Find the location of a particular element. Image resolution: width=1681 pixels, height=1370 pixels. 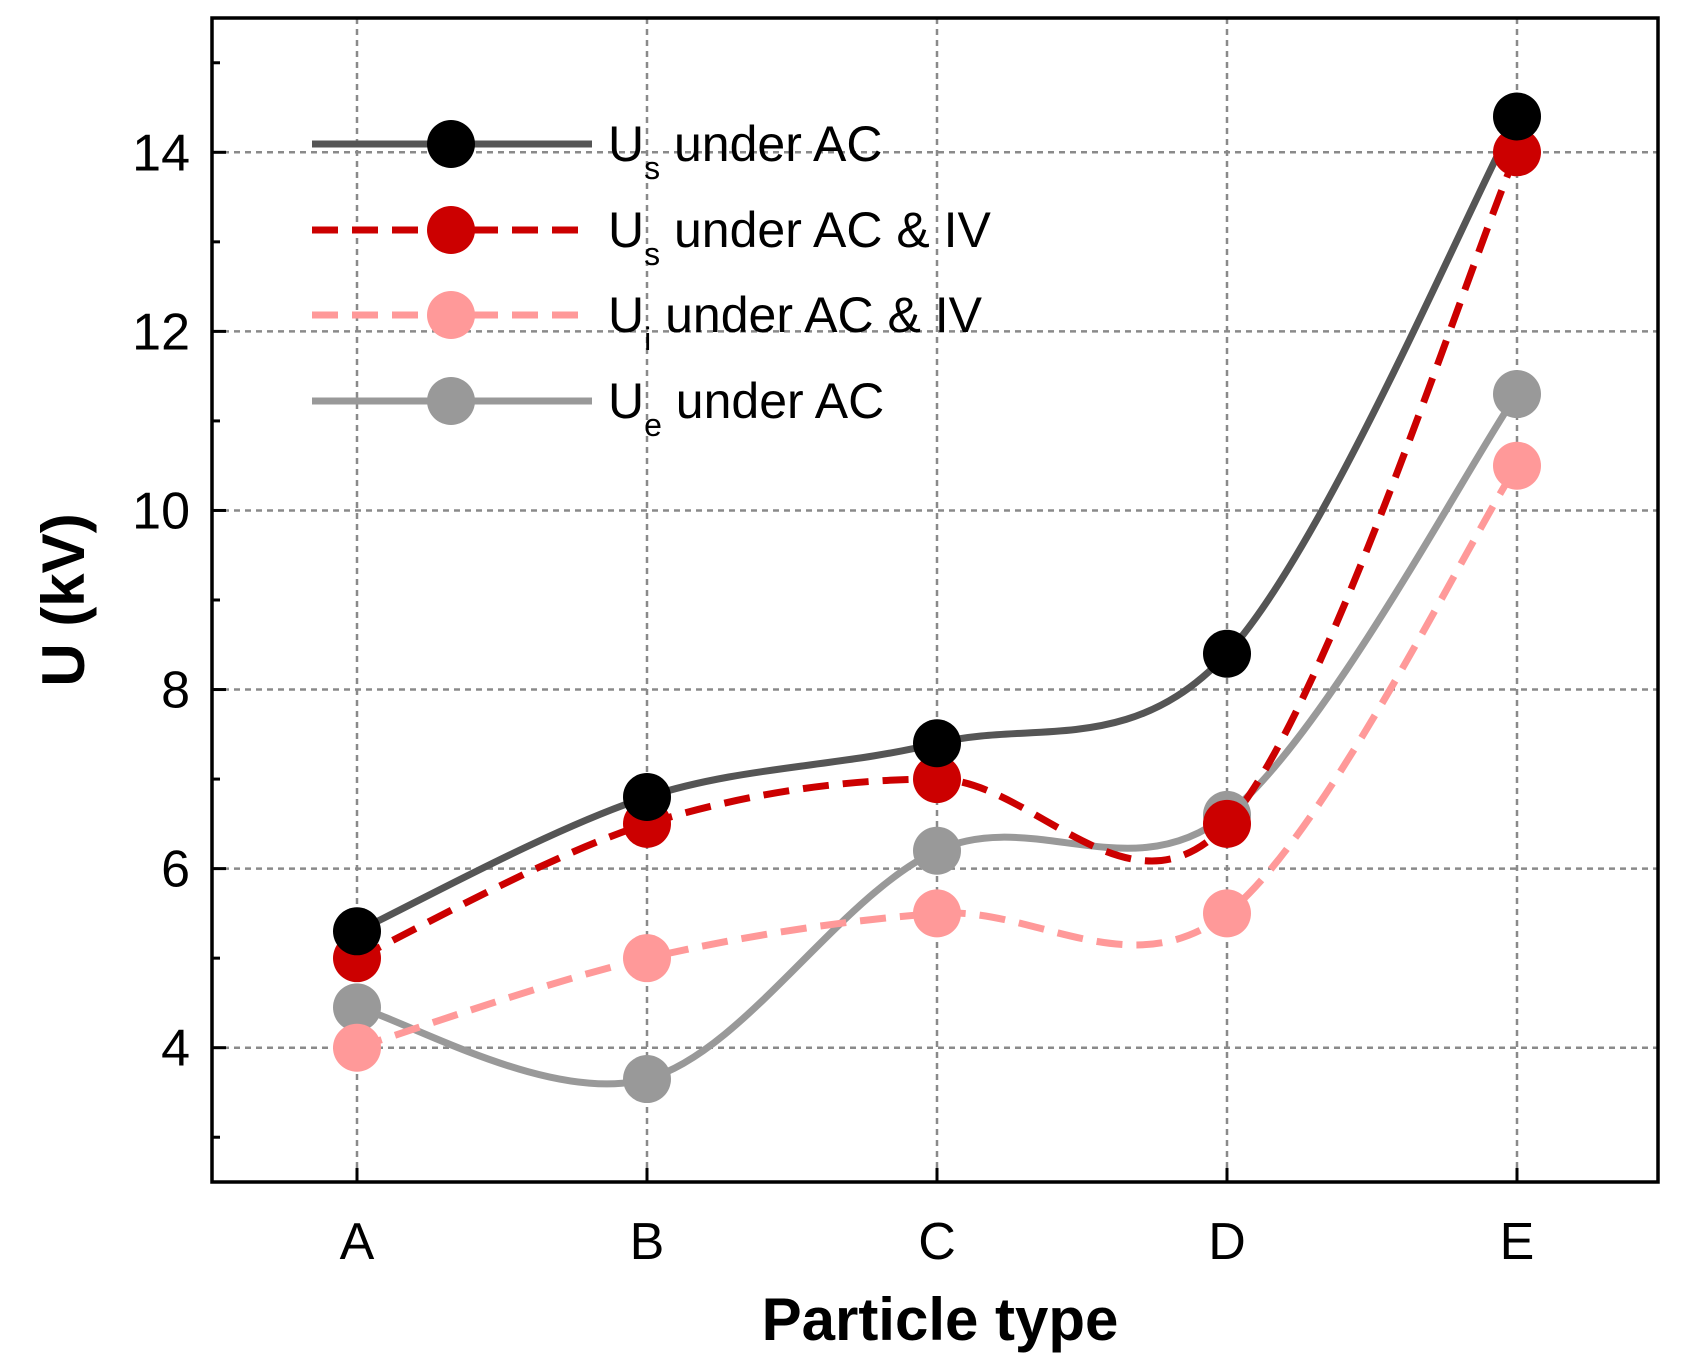

y-tick-label: 14 is located at coordinates (161, 153).